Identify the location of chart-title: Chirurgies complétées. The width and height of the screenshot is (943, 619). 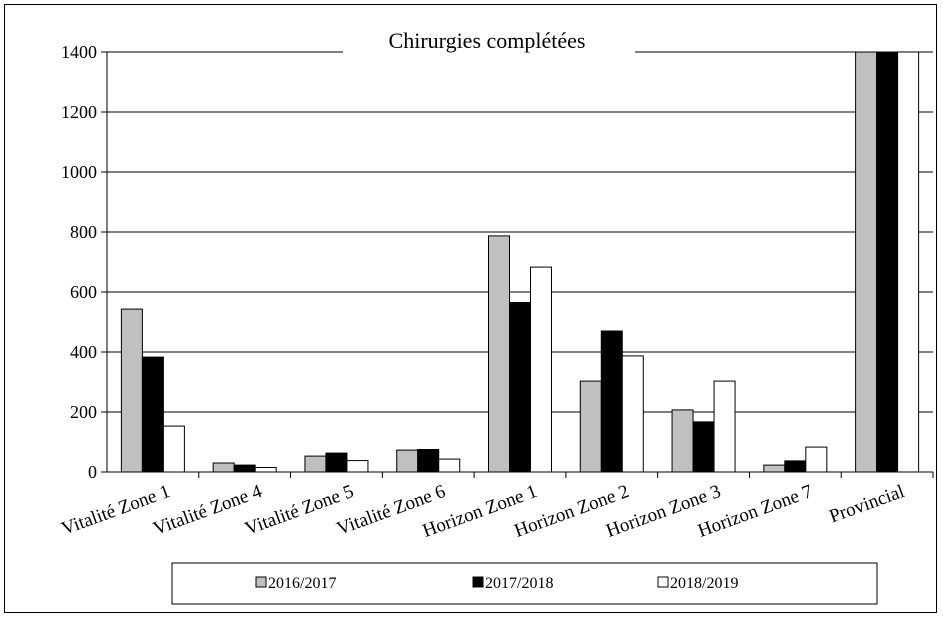
(487, 40).